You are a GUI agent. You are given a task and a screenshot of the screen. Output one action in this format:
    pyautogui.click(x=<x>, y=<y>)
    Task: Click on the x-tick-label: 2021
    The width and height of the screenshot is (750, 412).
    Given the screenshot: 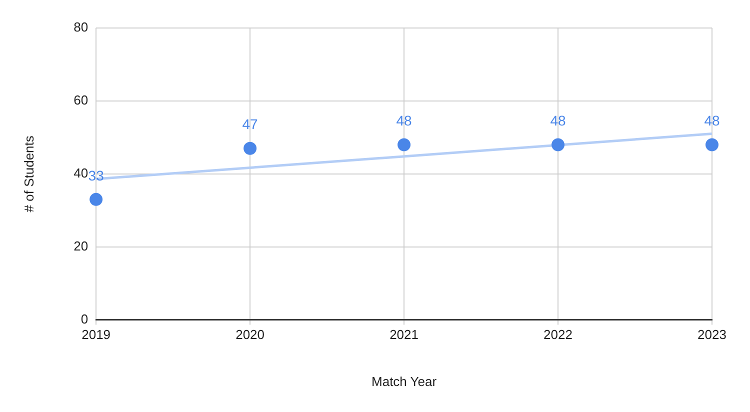 What is the action you would take?
    pyautogui.click(x=404, y=334)
    